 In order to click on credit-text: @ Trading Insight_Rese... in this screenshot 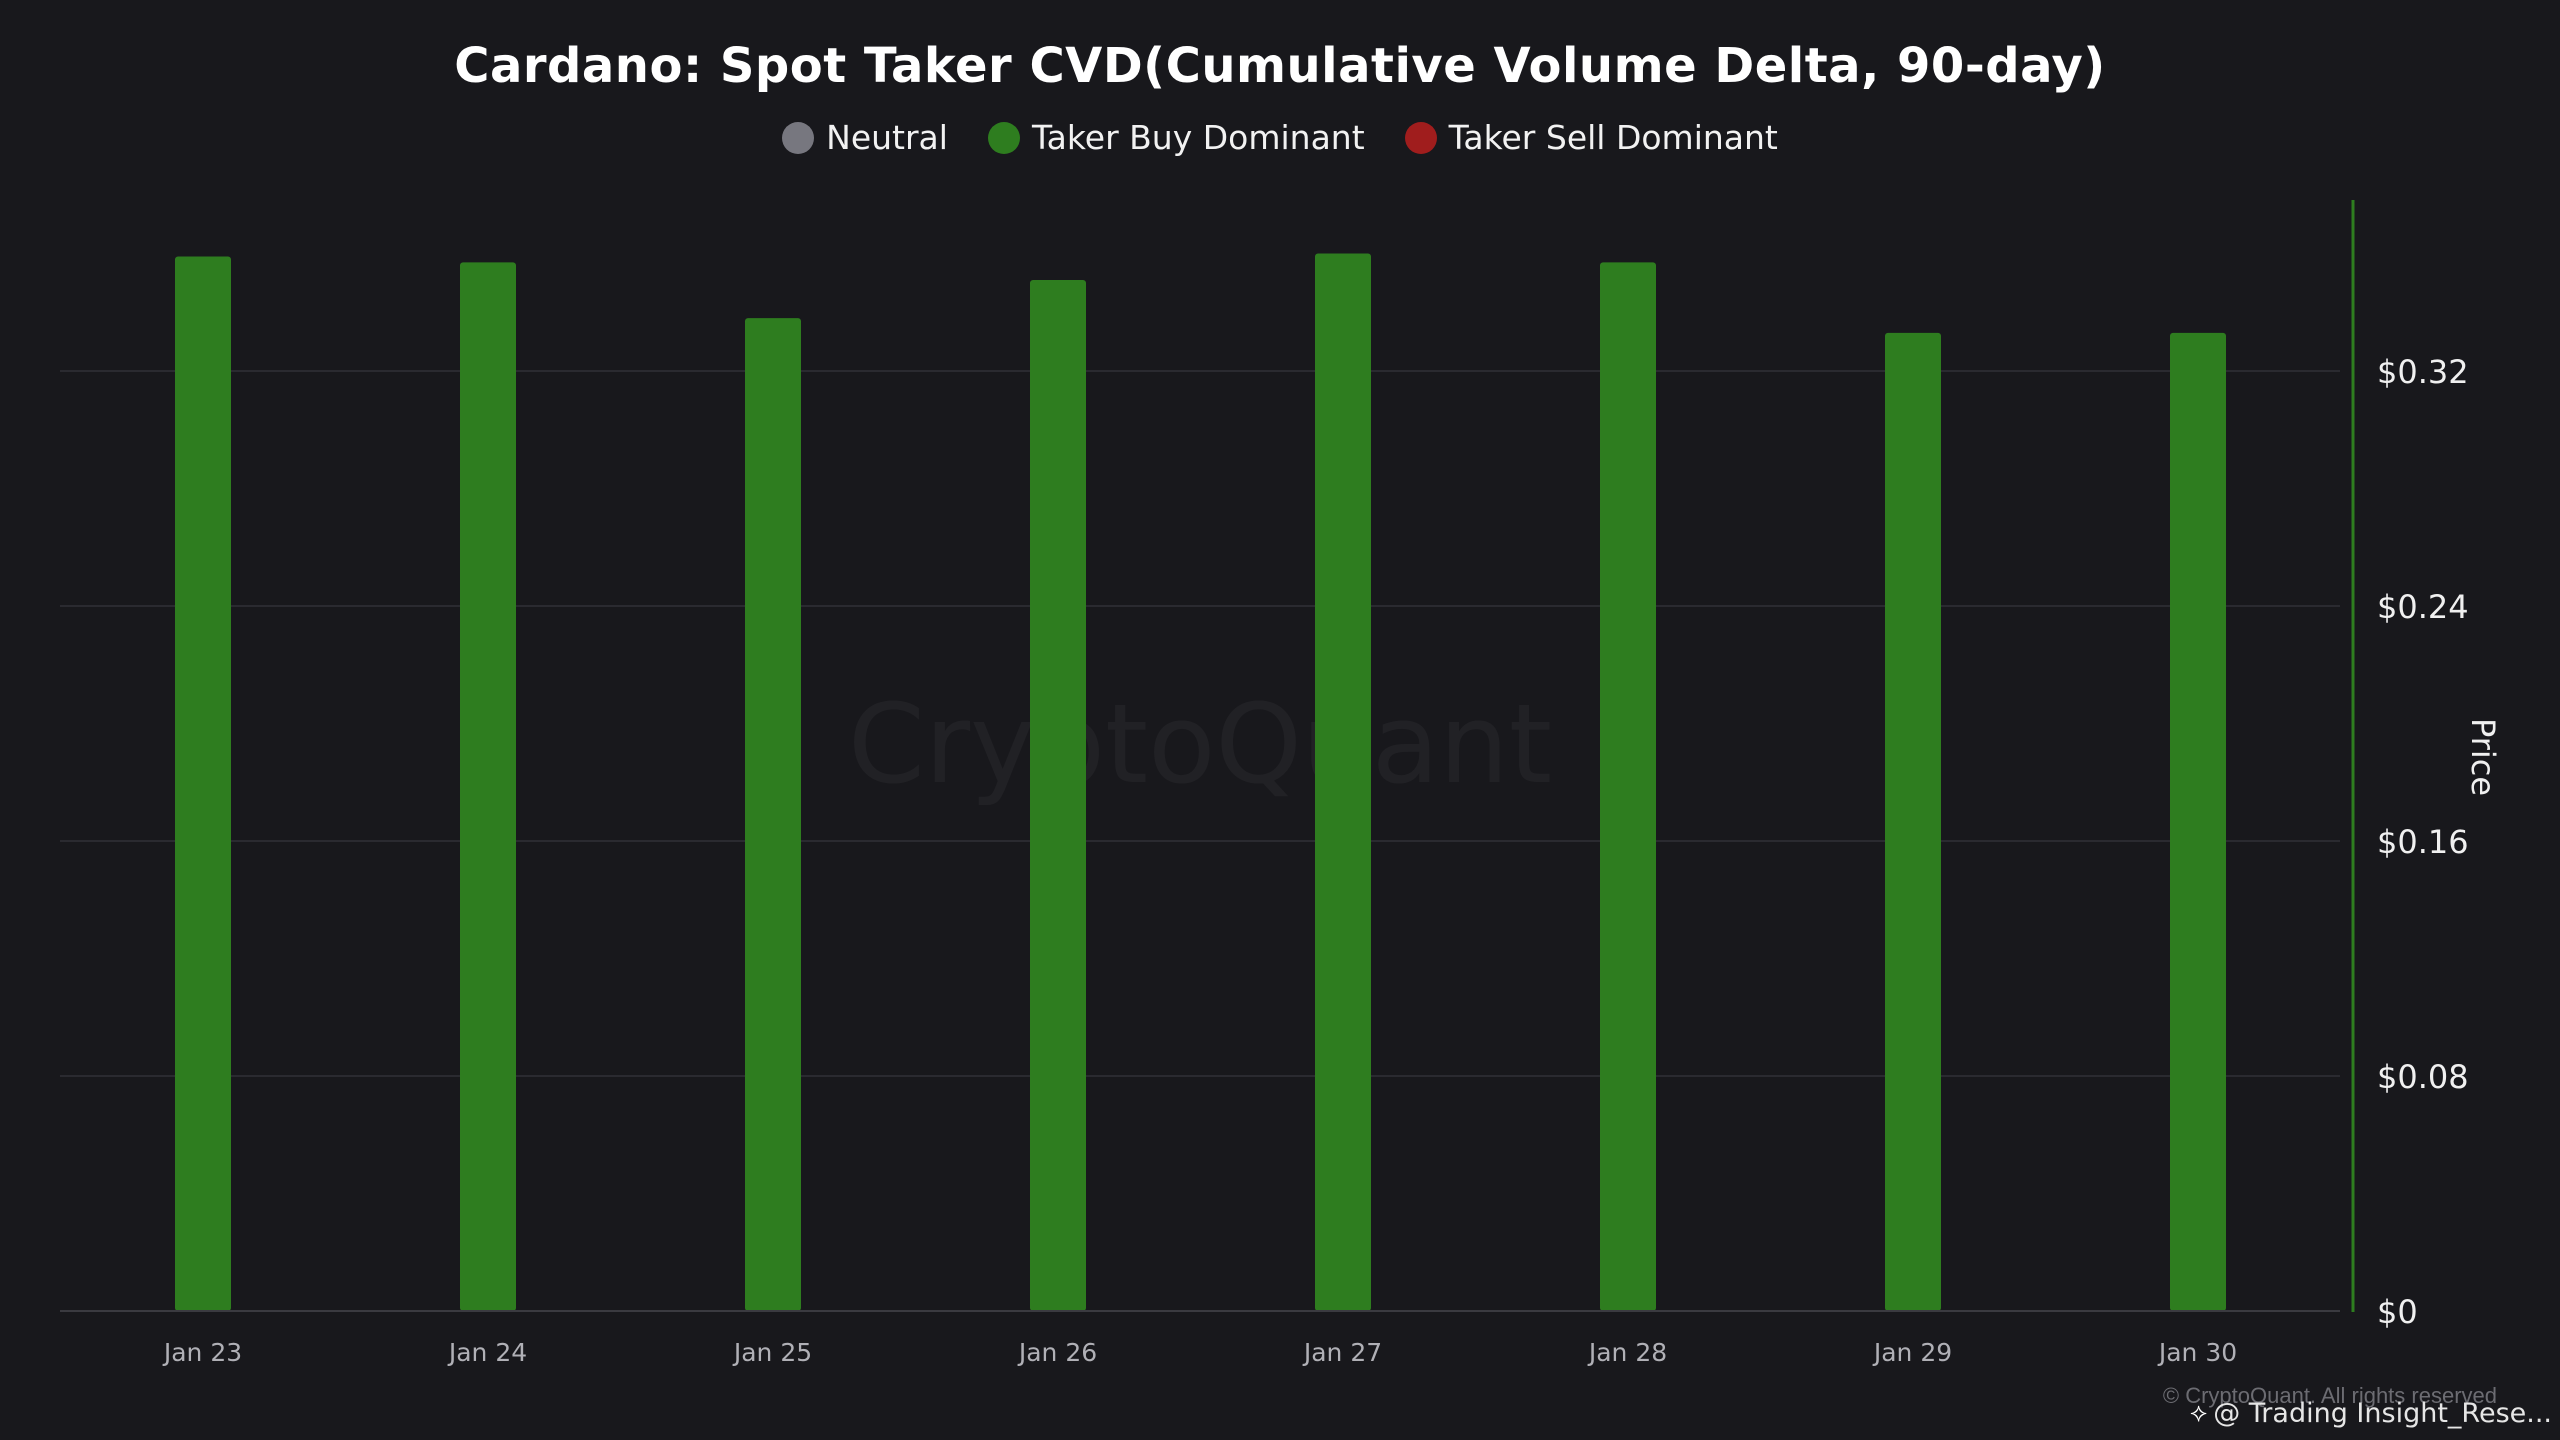, I will do `click(2382, 1413)`.